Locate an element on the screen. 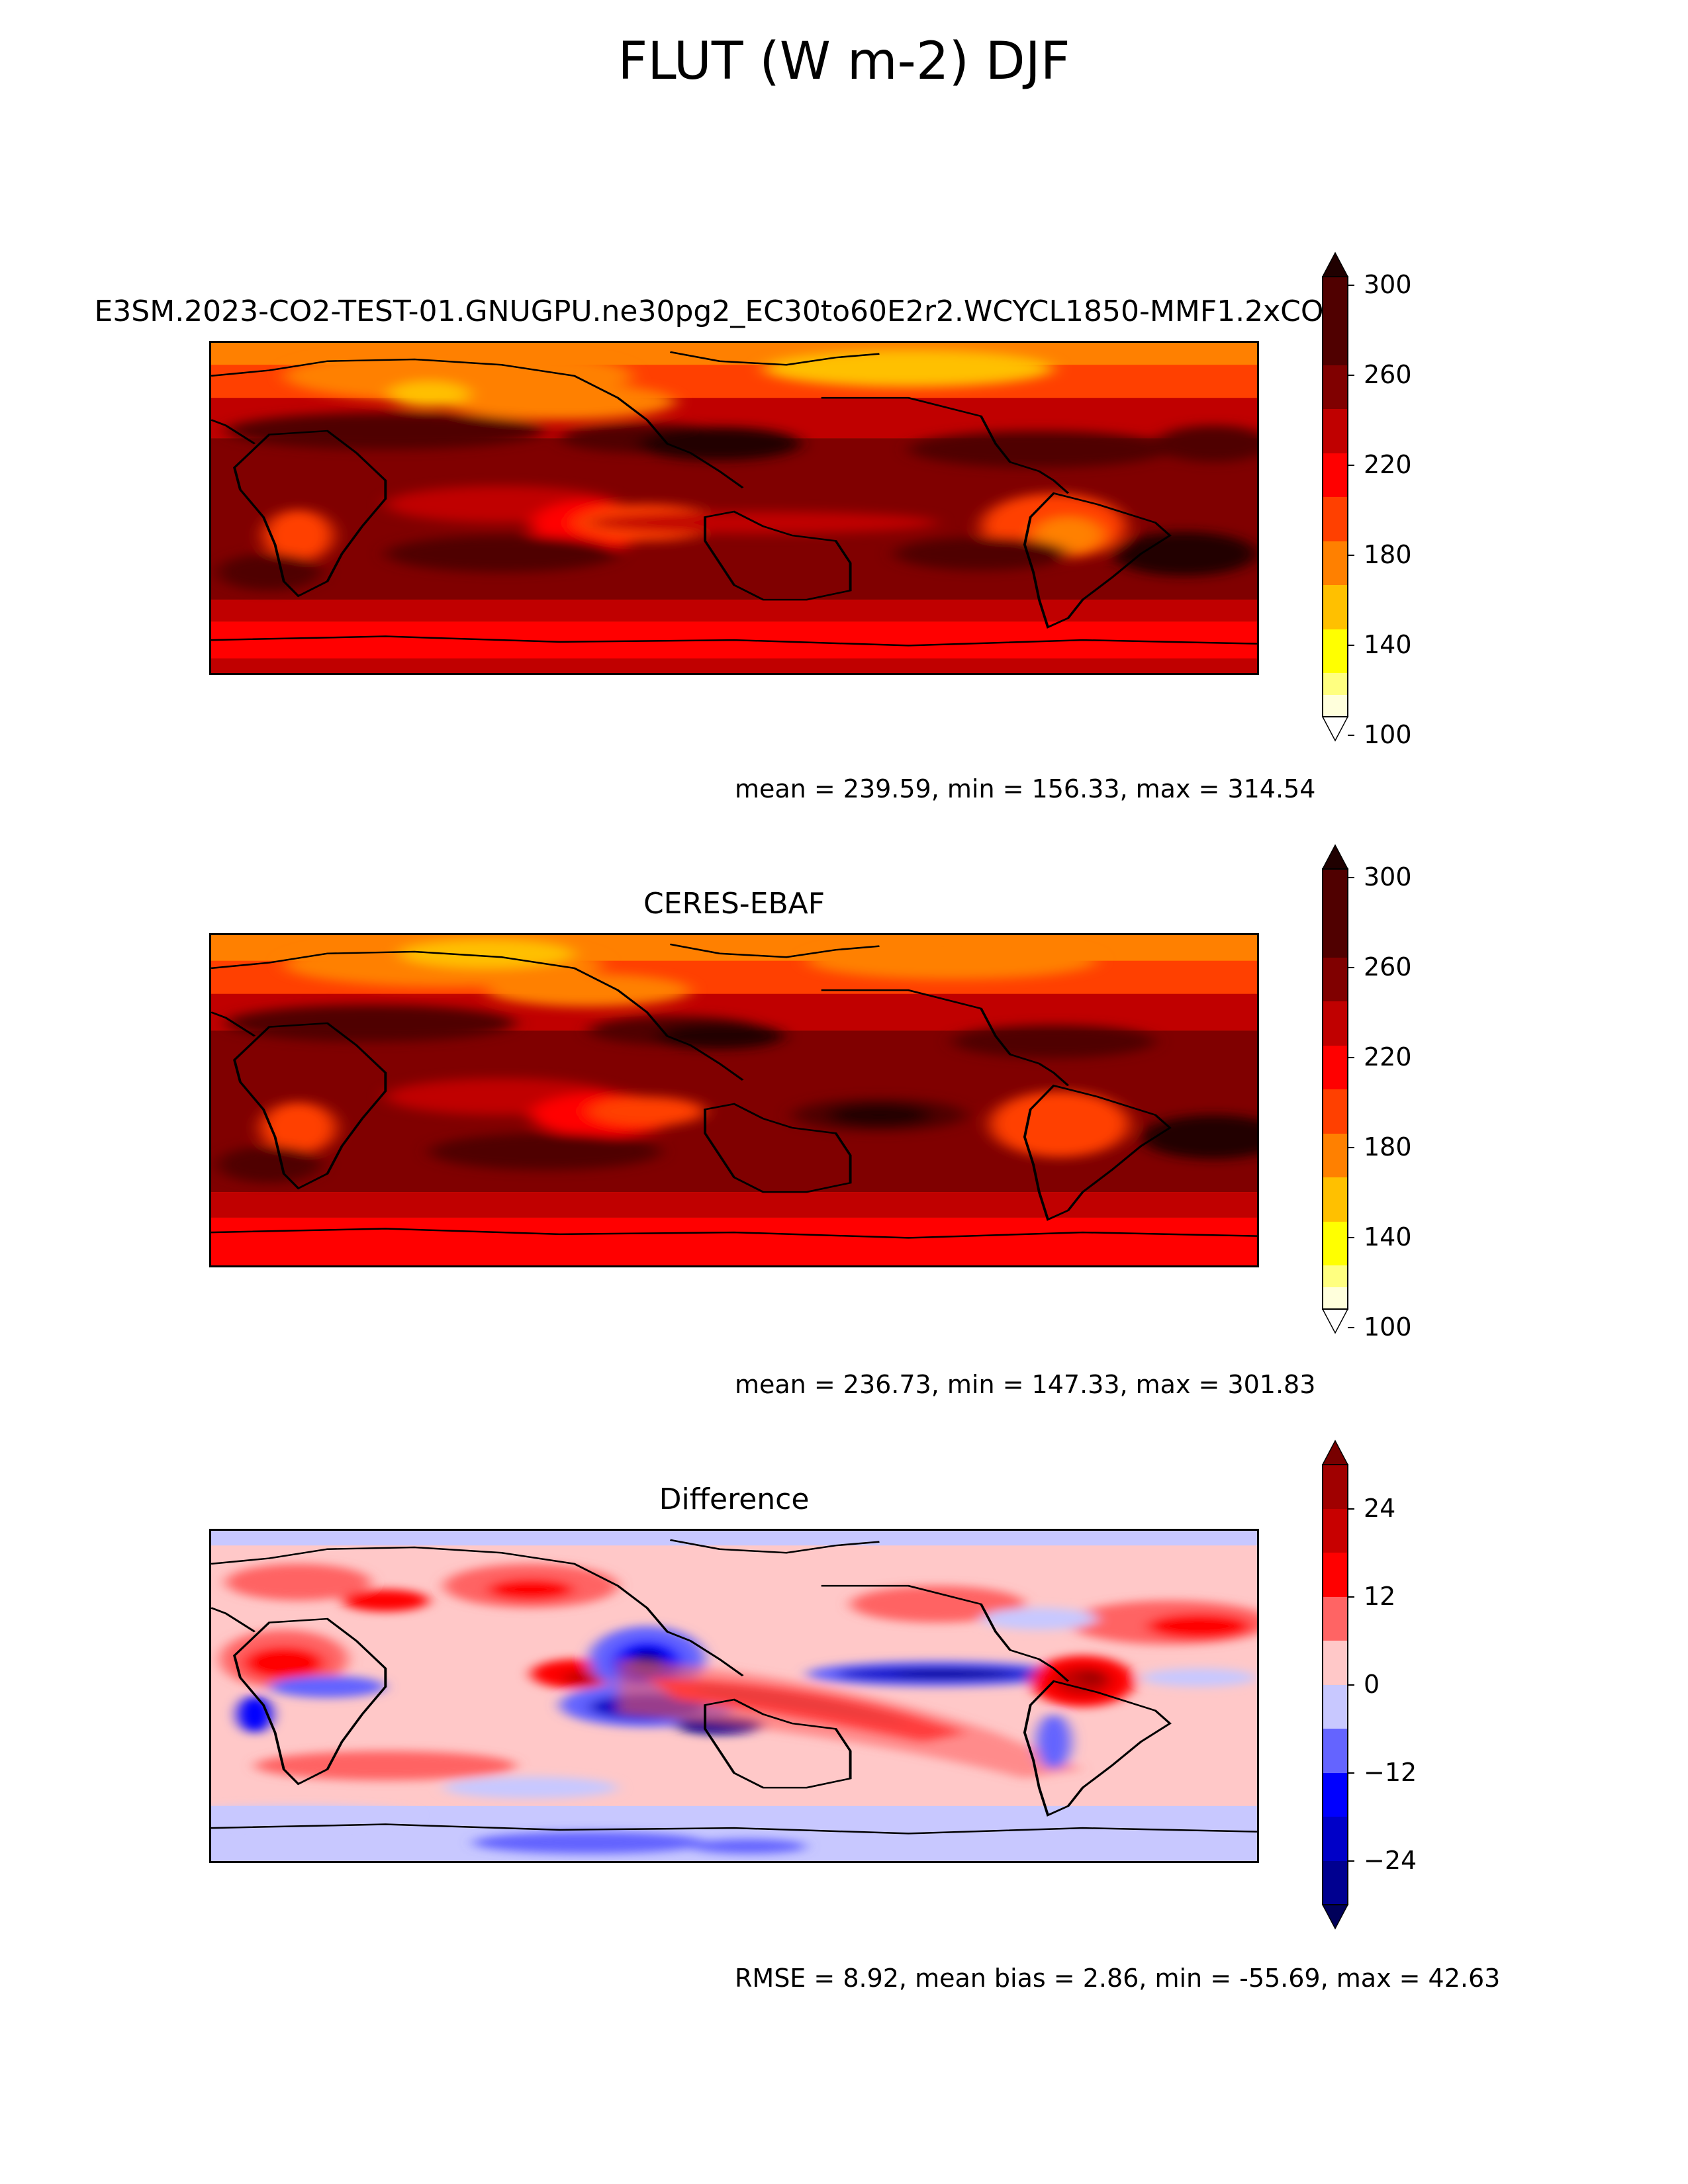 This screenshot has height=2184, width=1688. map-diff-field is located at coordinates (734, 1696).